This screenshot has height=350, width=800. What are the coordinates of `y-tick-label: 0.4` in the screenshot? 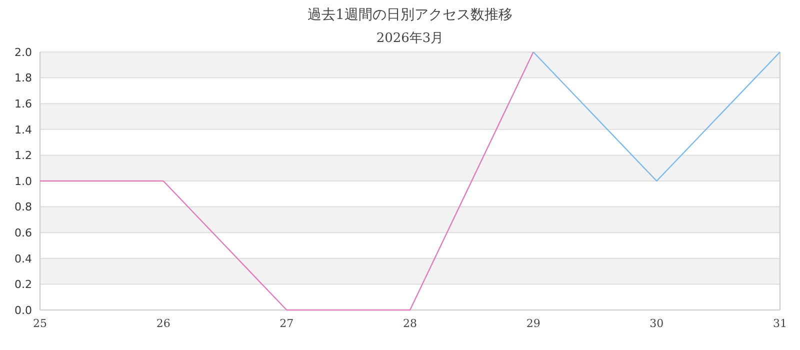 It's located at (23, 259).